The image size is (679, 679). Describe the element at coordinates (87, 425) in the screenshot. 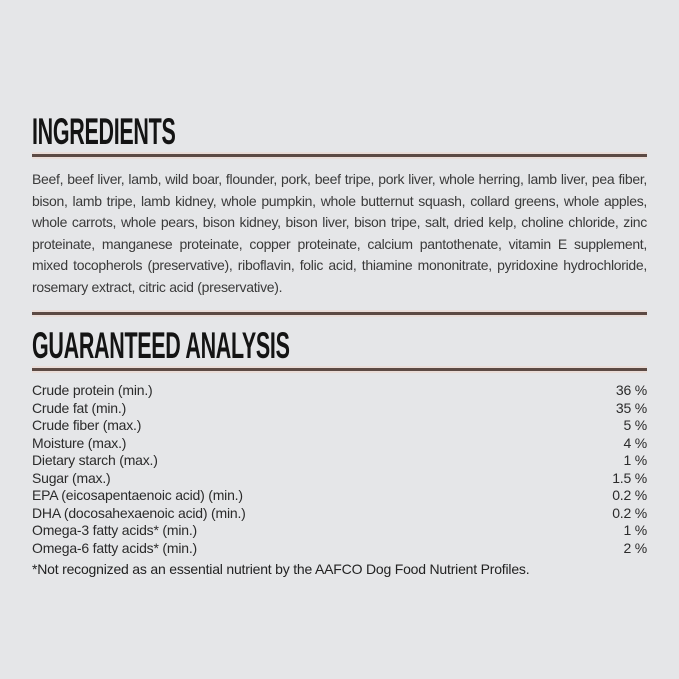

I see `nutrient-label: Crude fiber (max.)` at that location.